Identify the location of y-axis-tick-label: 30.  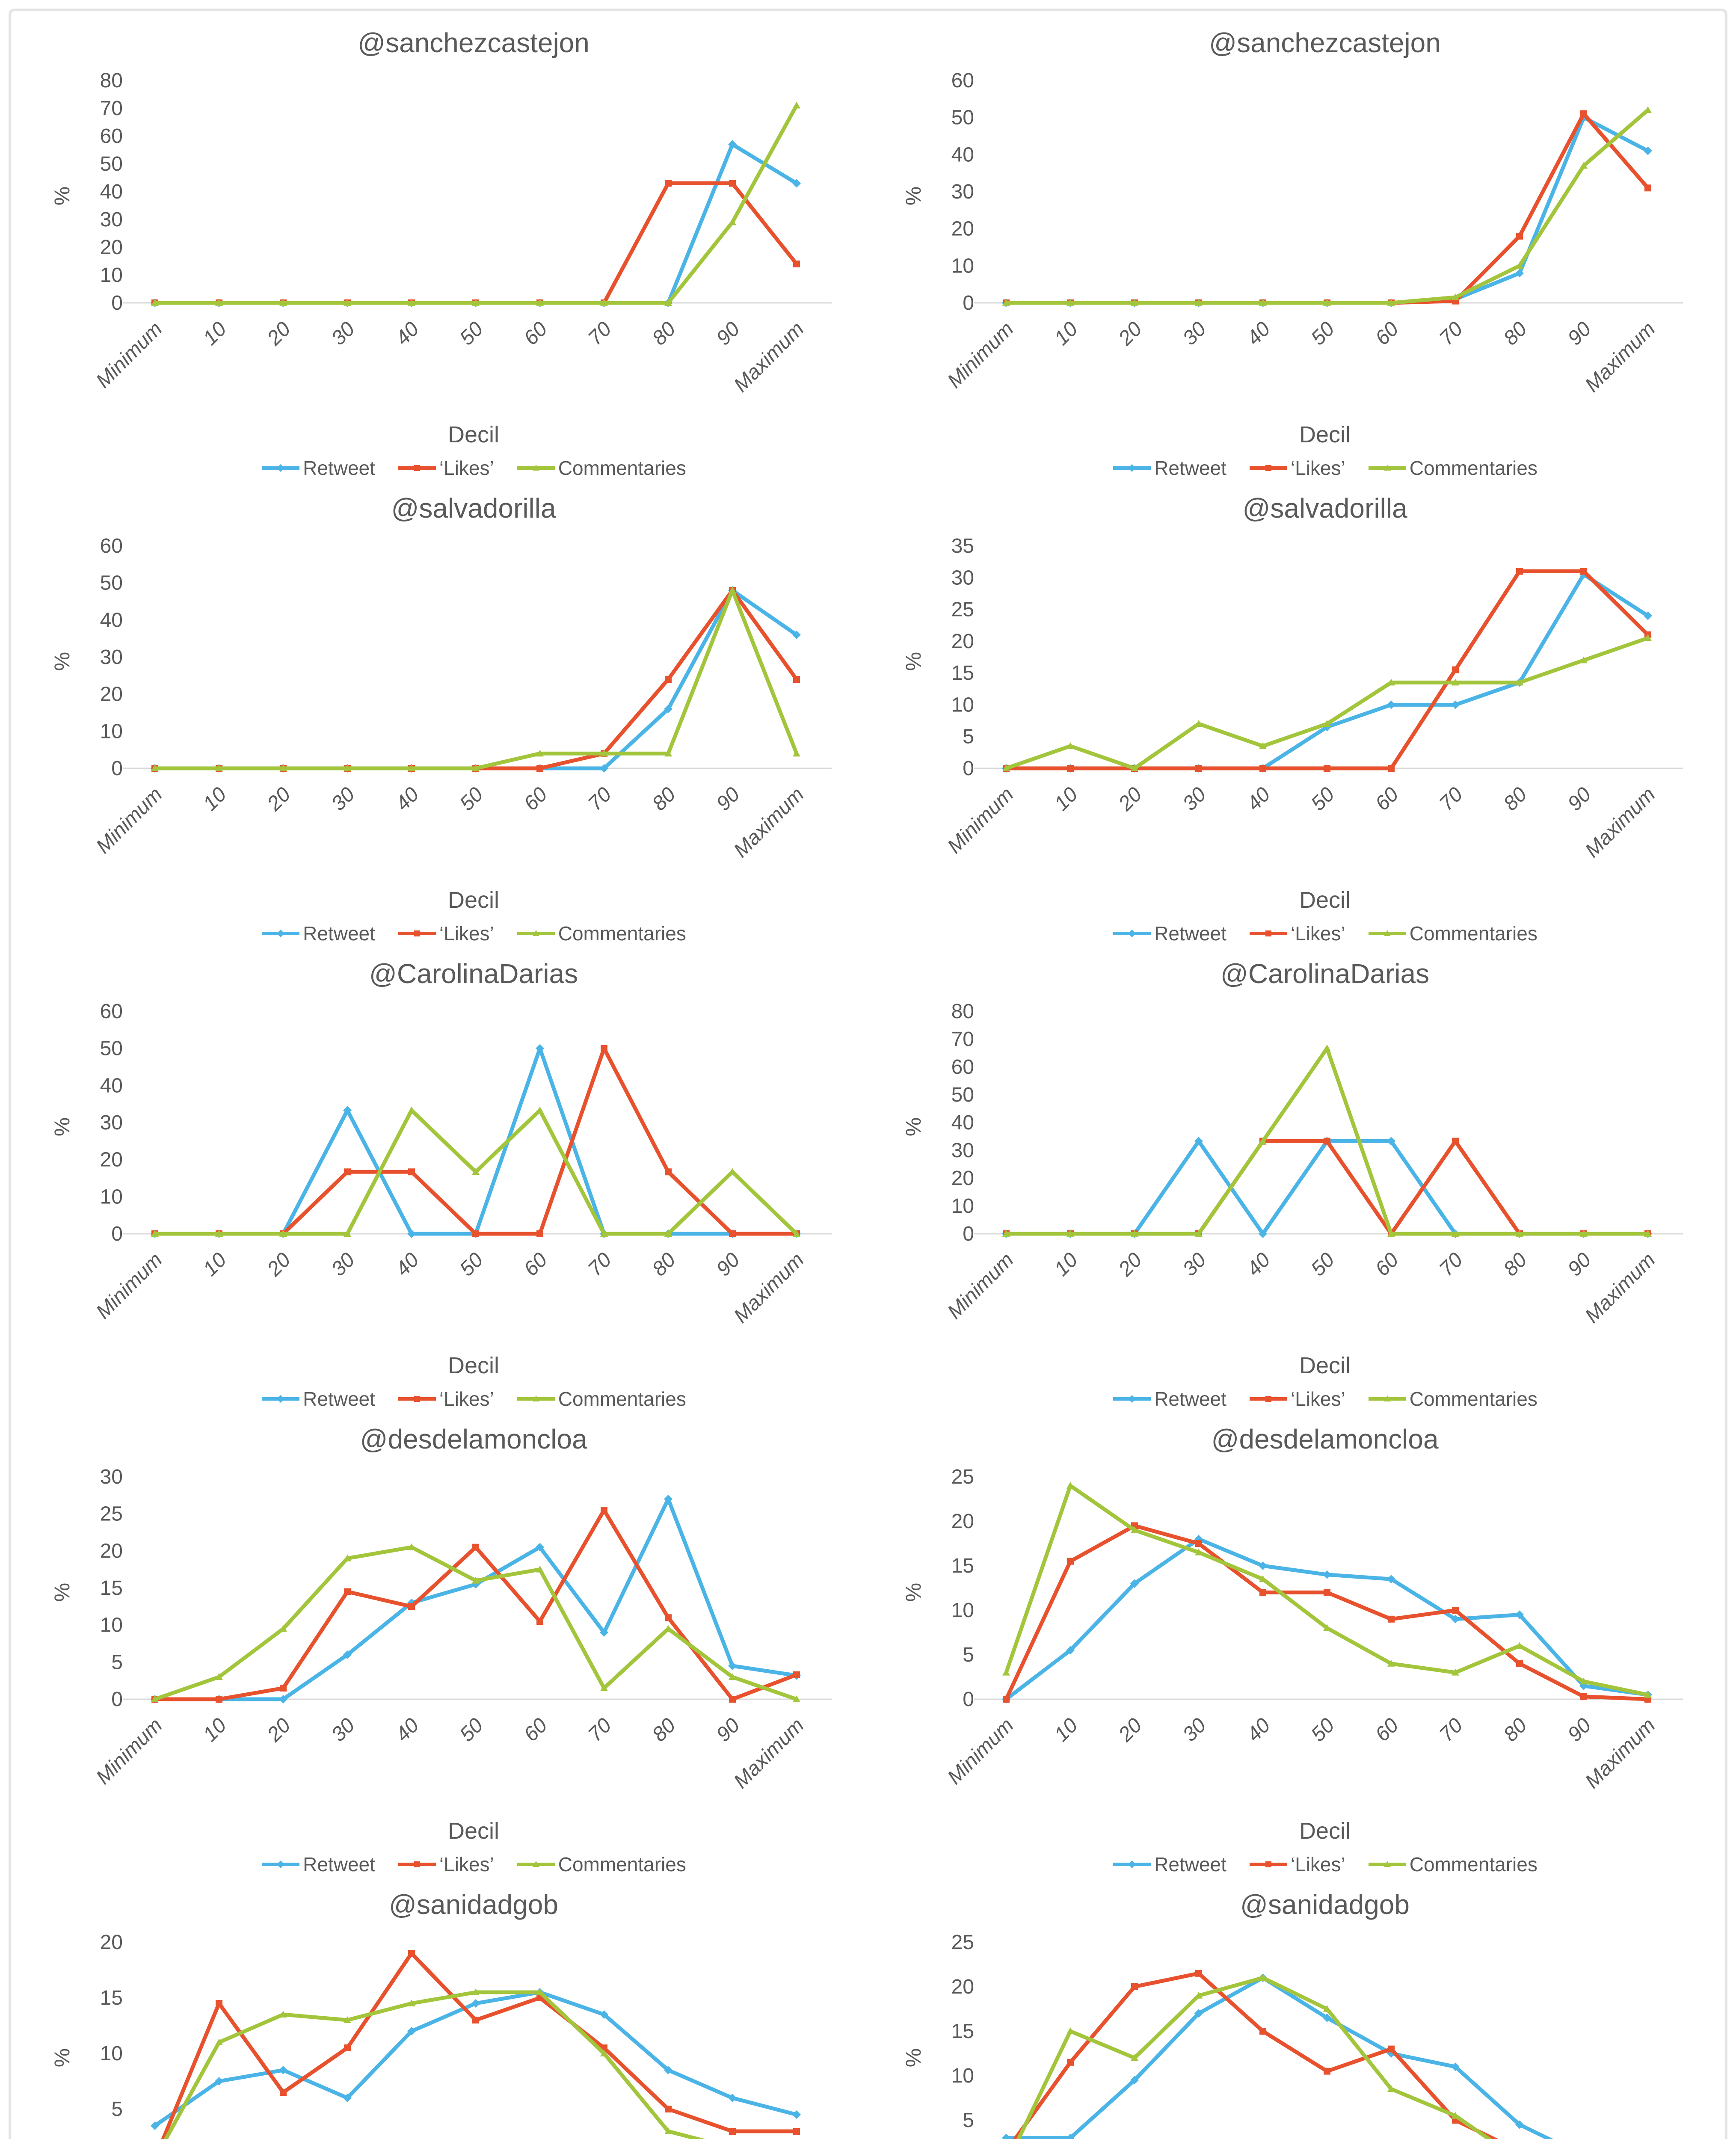
(963, 192).